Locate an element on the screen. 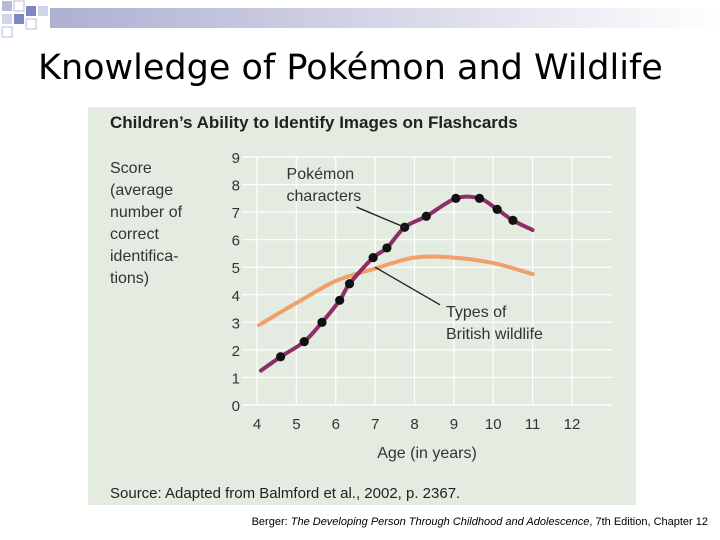  y-tick-label: 6 is located at coordinates (236, 241).